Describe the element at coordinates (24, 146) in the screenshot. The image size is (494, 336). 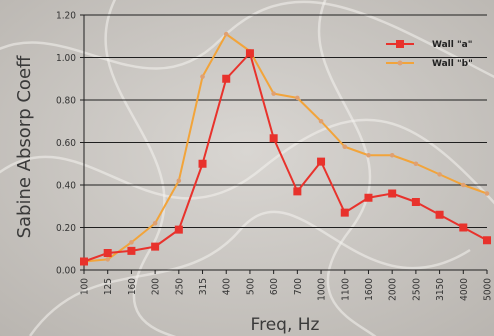
I see `y-axis-title: Sabine Absorp Coeff` at that location.